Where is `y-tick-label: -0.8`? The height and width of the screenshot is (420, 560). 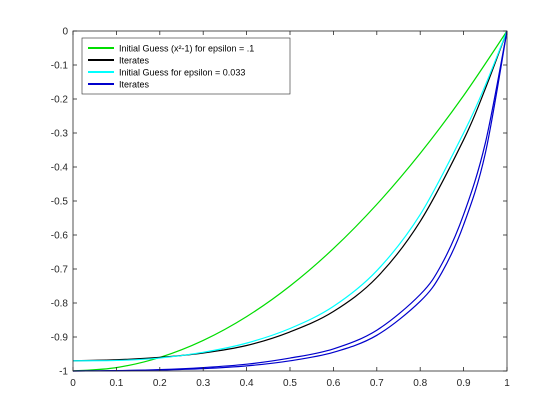
y-tick-label: -0.8 is located at coordinates (60, 304).